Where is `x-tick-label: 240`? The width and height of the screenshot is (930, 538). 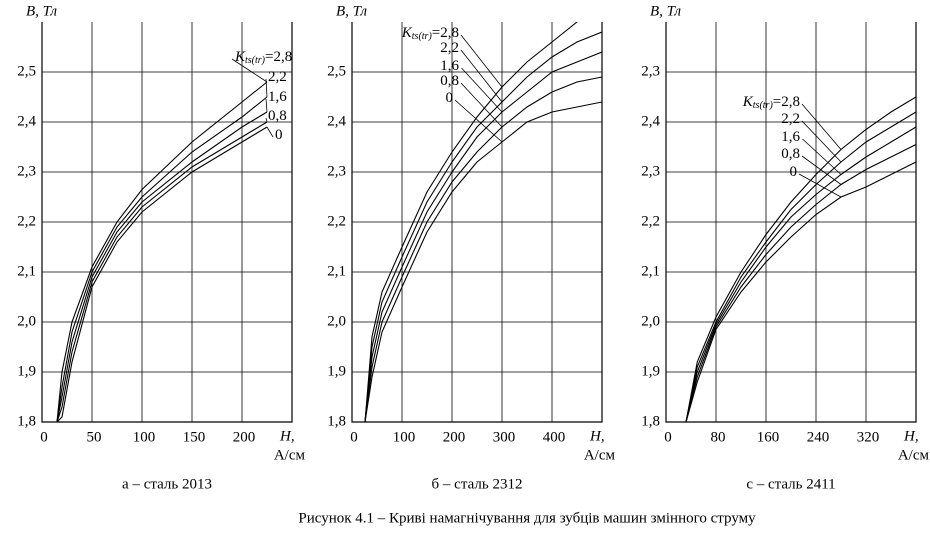
x-tick-label: 240 is located at coordinates (818, 437).